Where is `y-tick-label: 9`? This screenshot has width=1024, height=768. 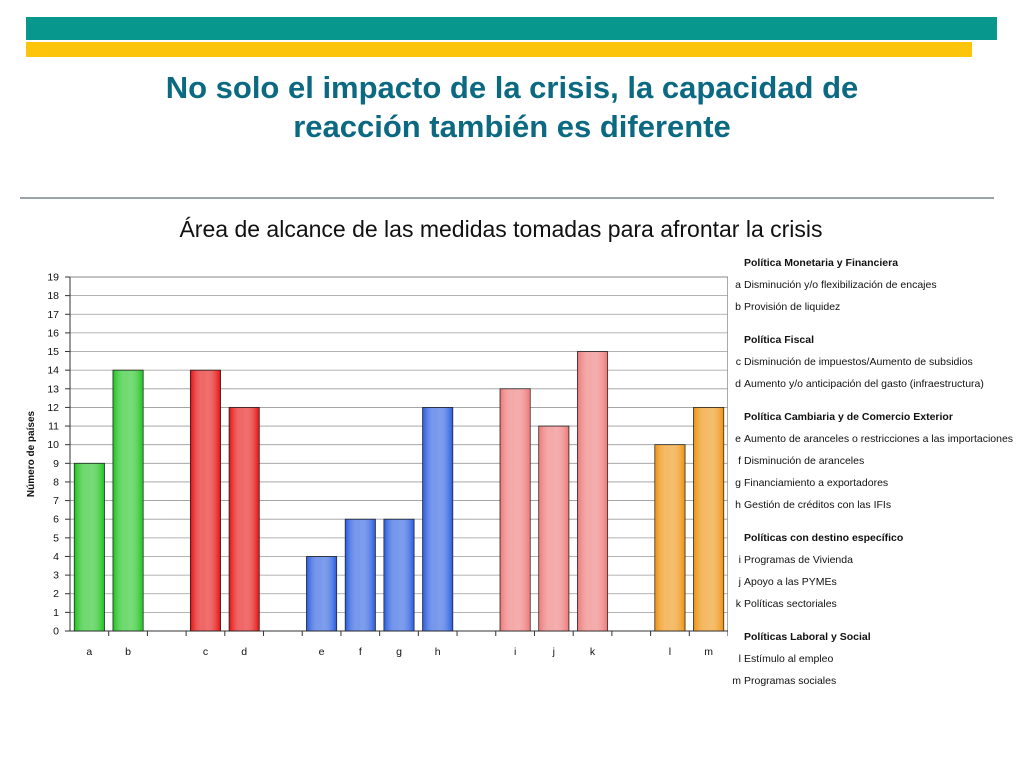 y-tick-label: 9 is located at coordinates (56, 464).